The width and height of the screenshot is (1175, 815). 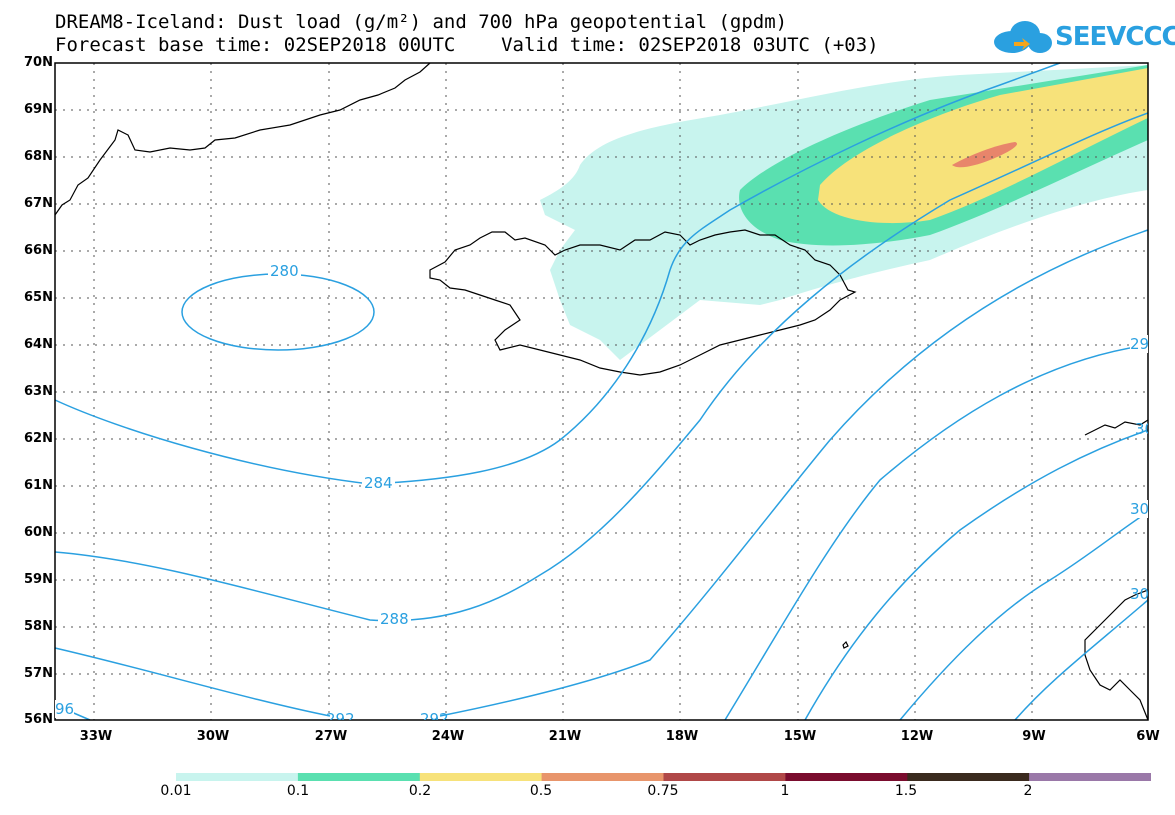 I want to click on lat-label: 70N, so click(x=38, y=62).